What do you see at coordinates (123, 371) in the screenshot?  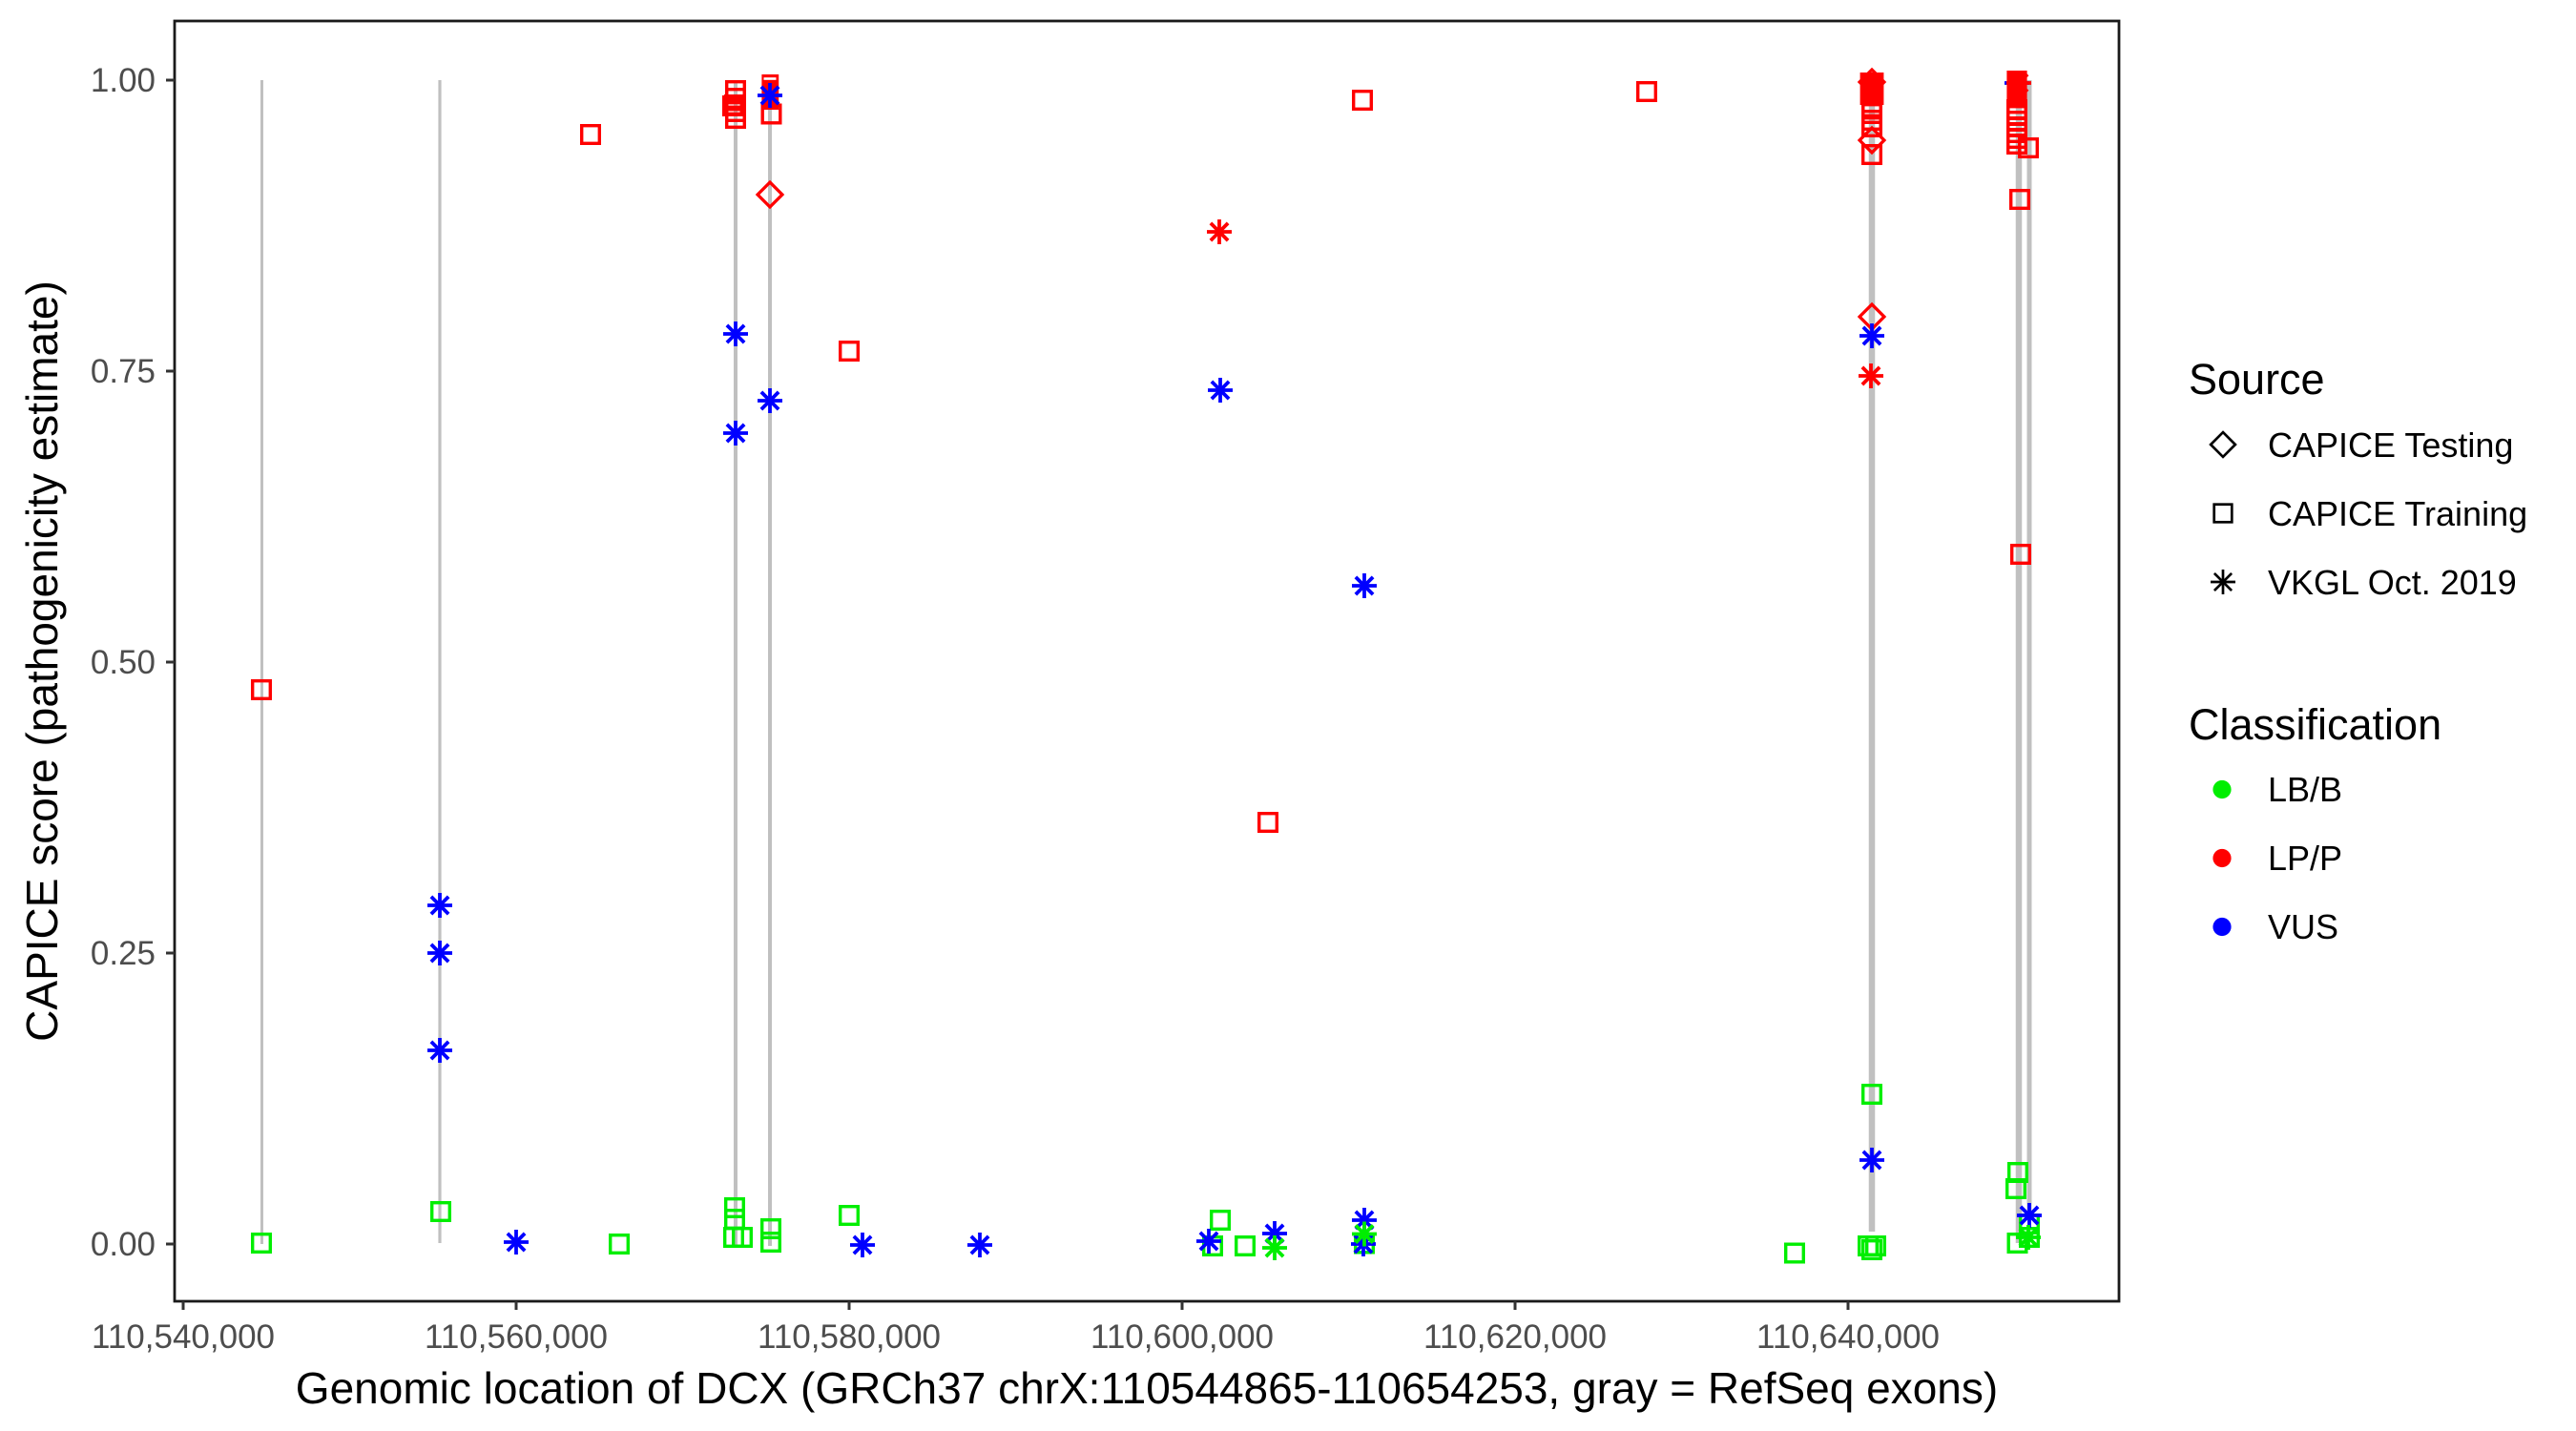 I see `svg-text: 0.75` at bounding box center [123, 371].